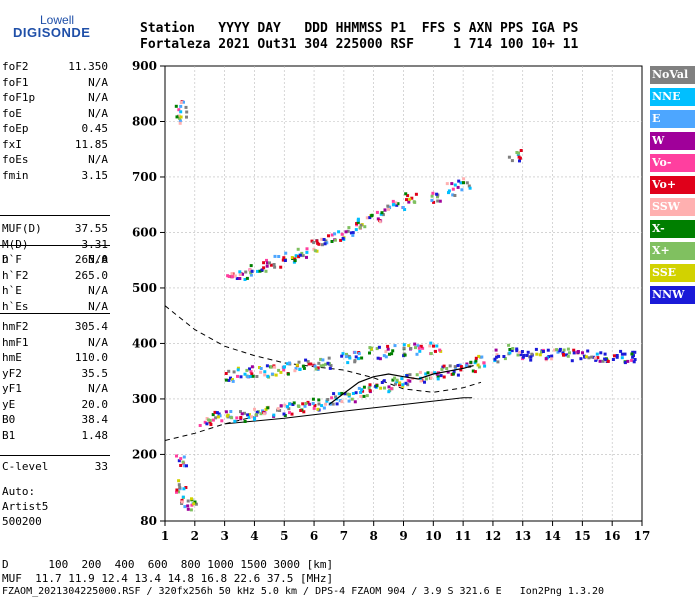  I want to click on param-label: foF2, so click(15, 66).